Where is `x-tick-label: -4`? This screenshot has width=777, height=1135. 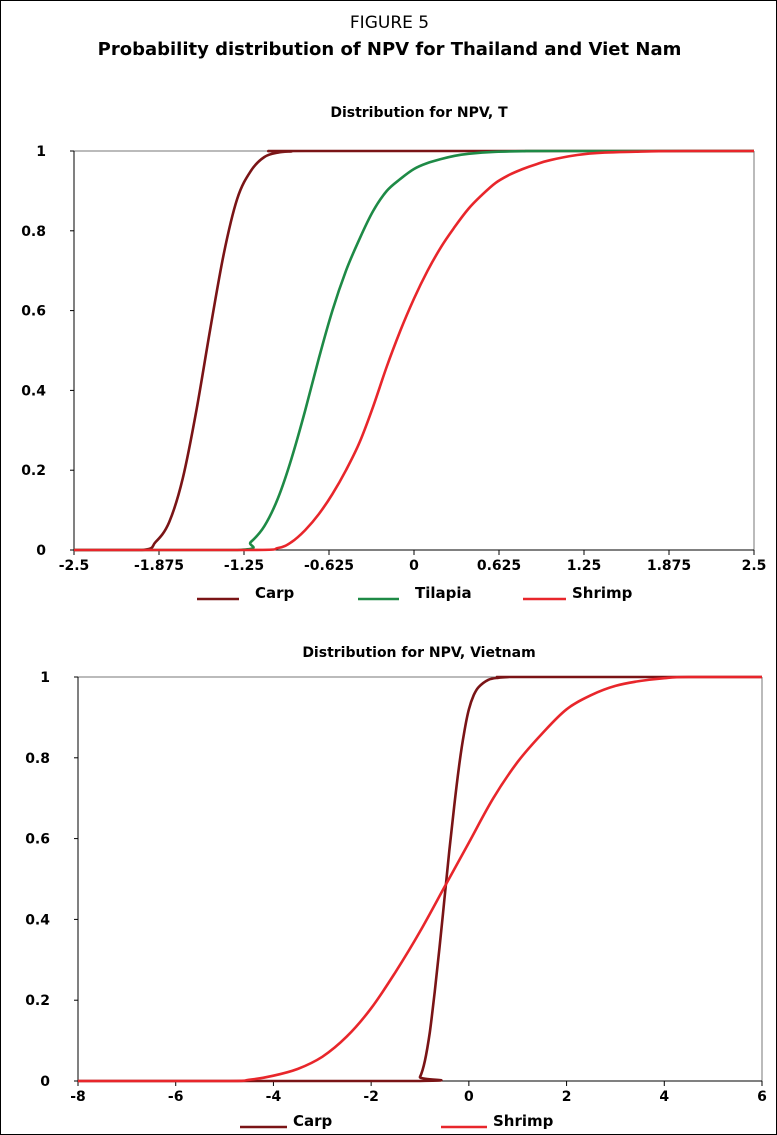
x-tick-label: -4 is located at coordinates (274, 1097).